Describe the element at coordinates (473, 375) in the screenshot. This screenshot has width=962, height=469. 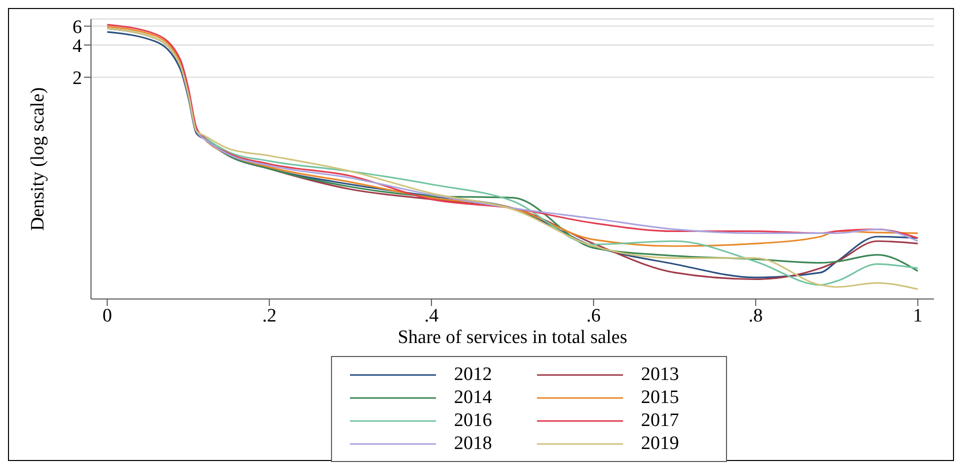
I see `legend-label: 2012` at that location.